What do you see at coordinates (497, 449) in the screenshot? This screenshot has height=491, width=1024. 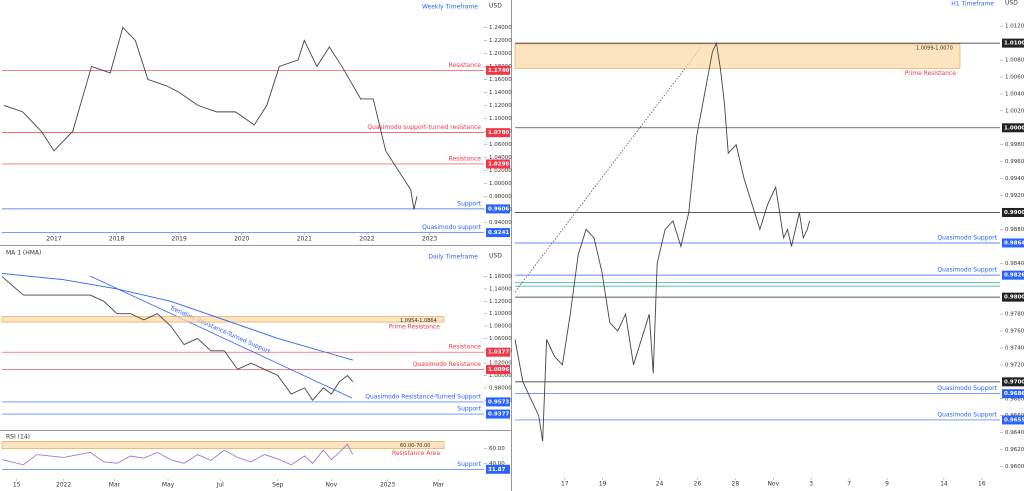 I see `y-tick-label: 60.00` at bounding box center [497, 449].